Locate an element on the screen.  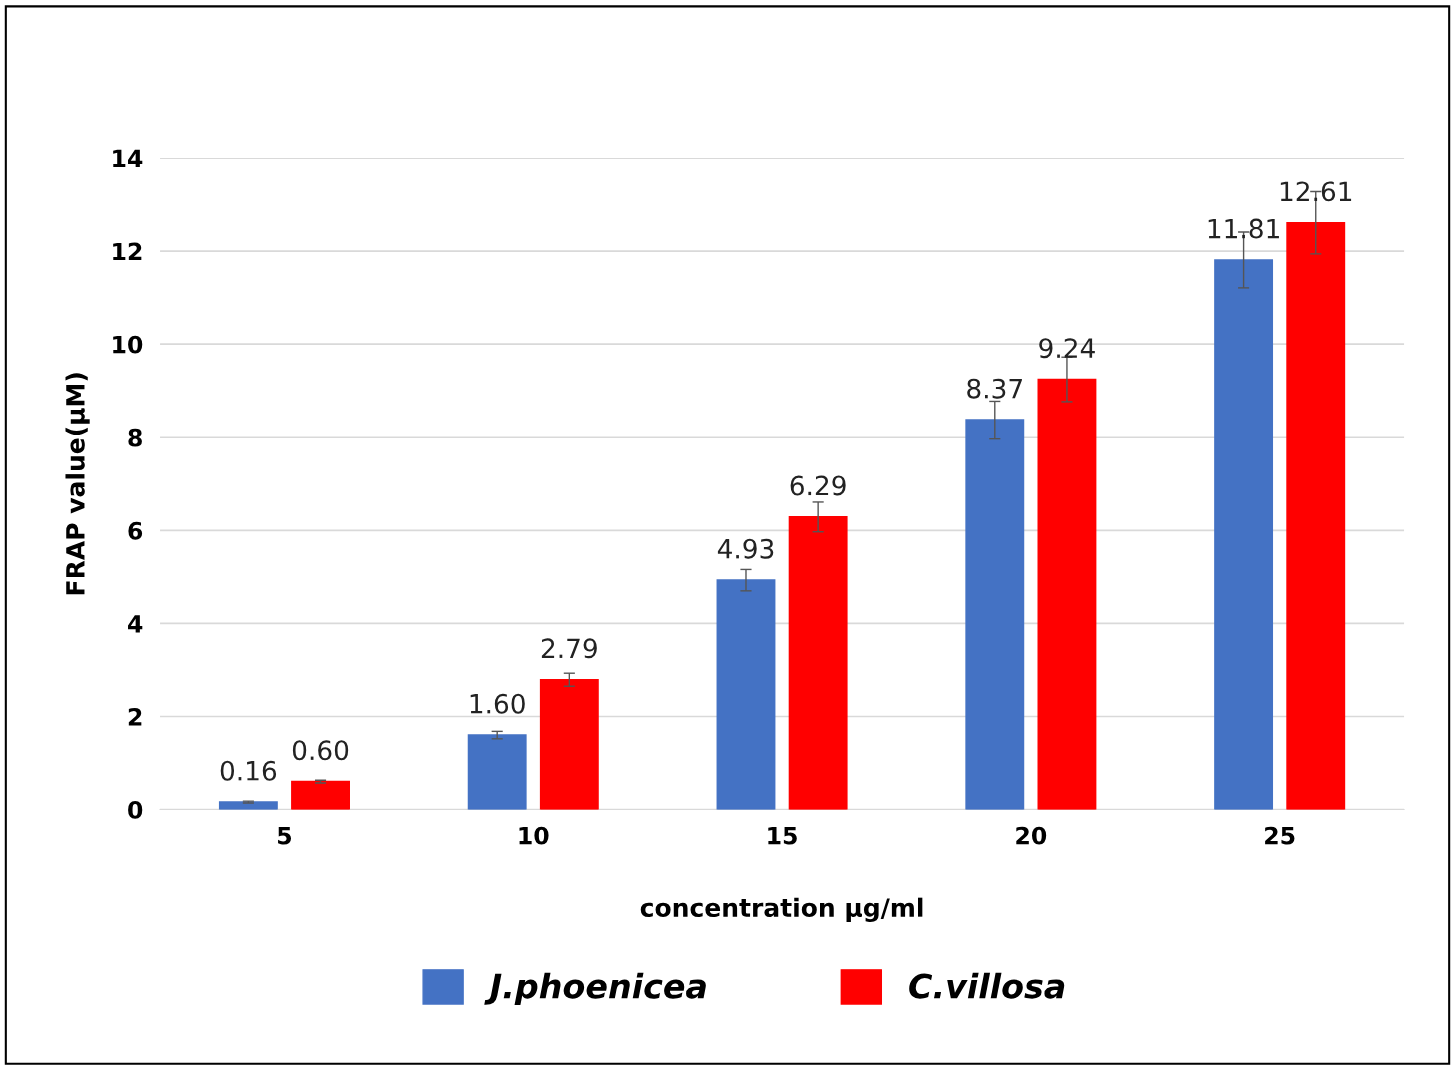
data-label: 12.61 is located at coordinates (1316, 191).